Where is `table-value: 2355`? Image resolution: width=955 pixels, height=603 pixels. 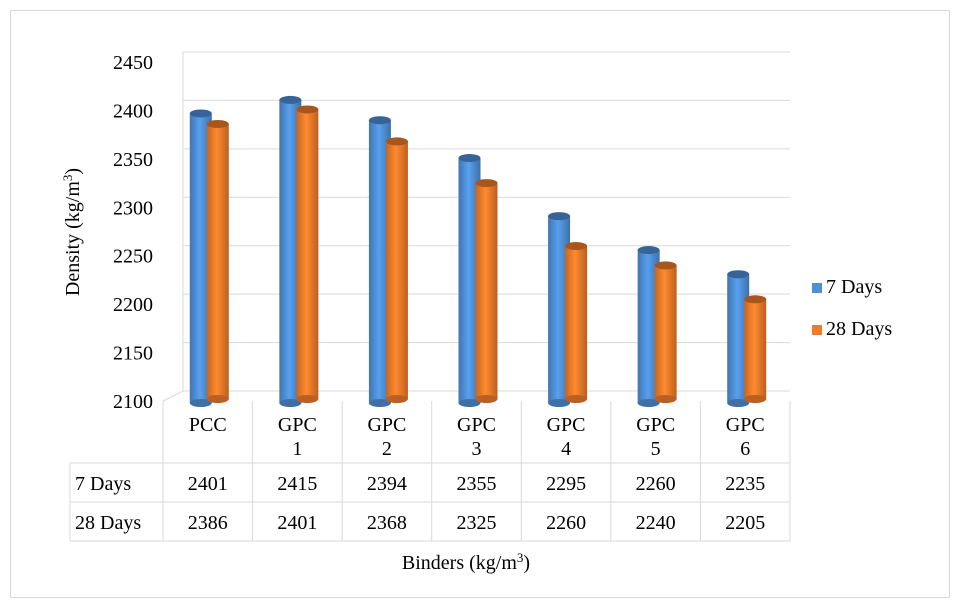 table-value: 2355 is located at coordinates (477, 484).